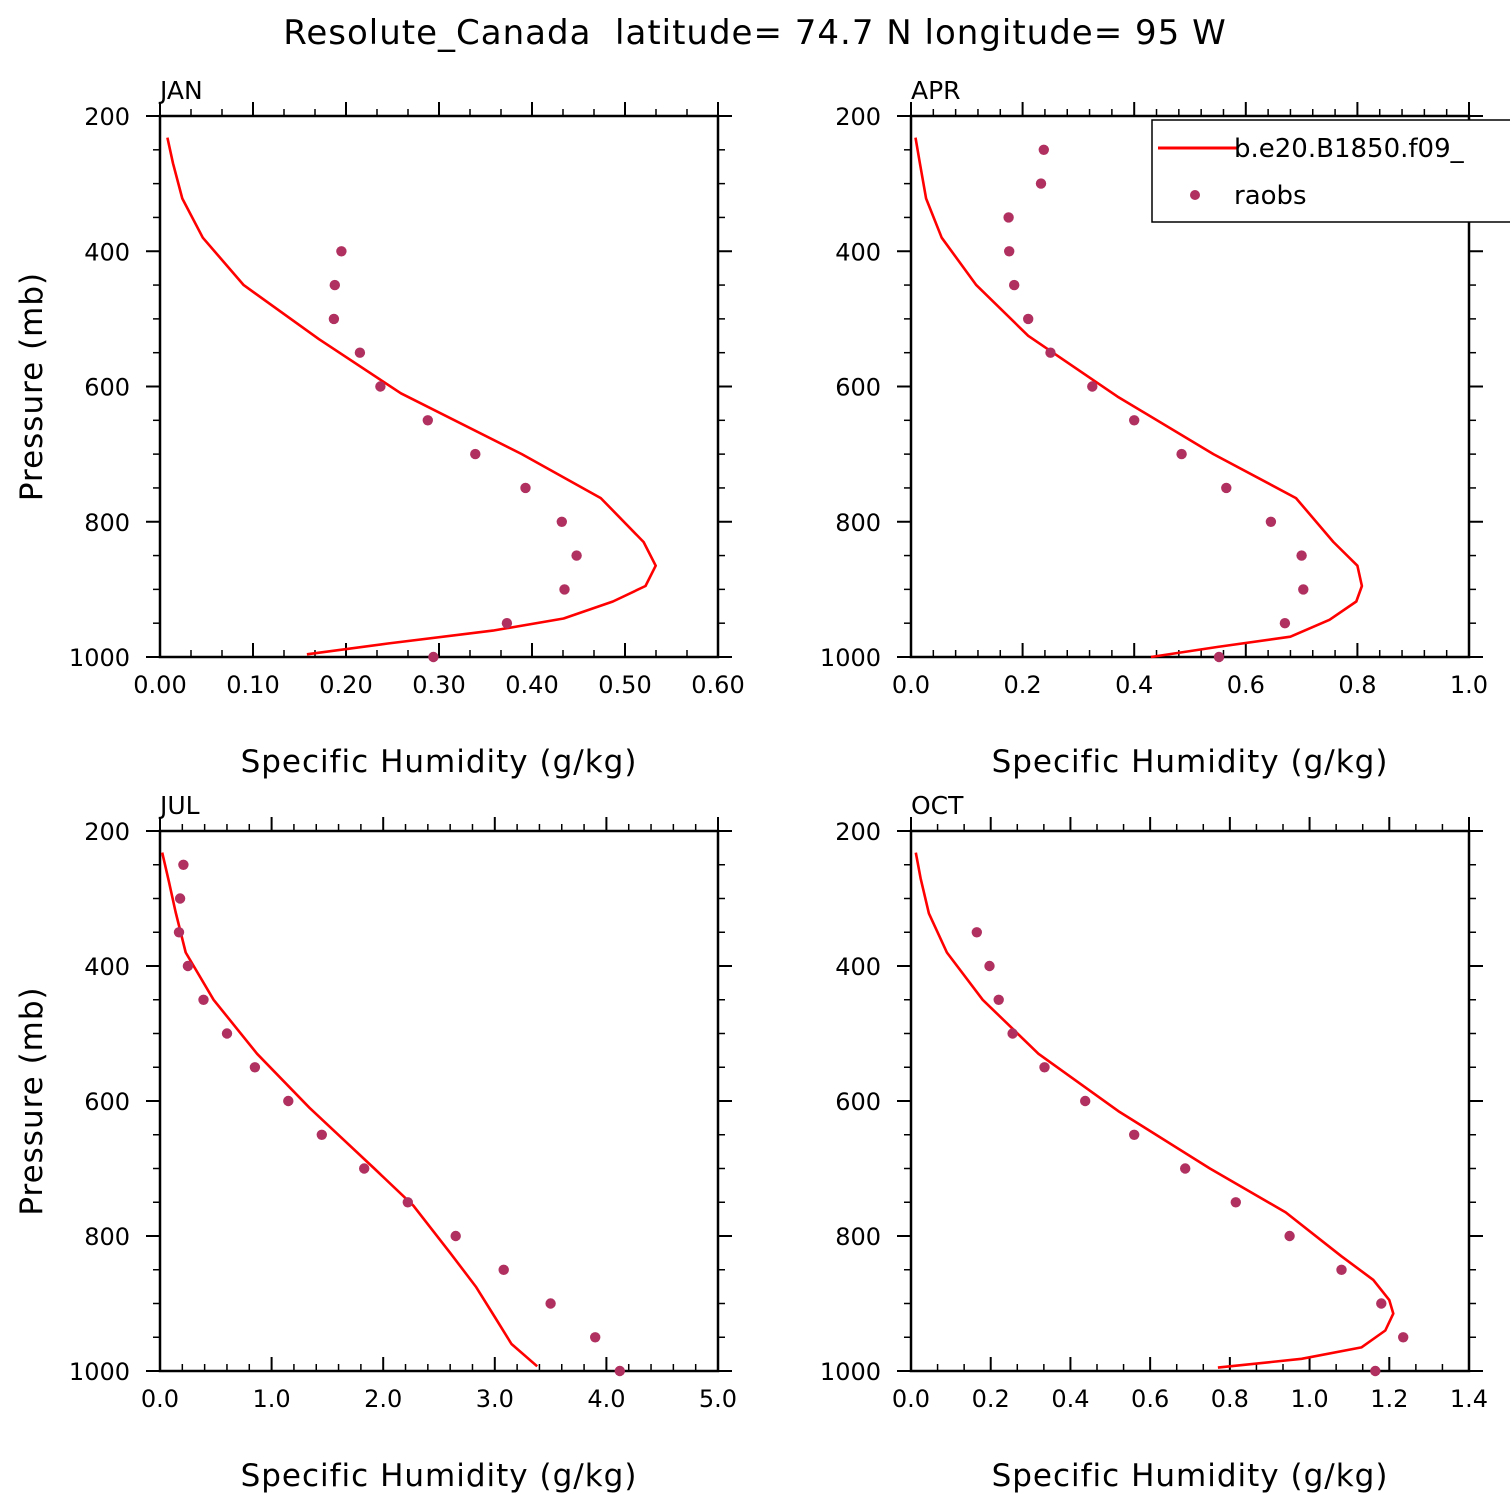  What do you see at coordinates (606, 1399) in the screenshot?
I see `x-tick-label: 4.0` at bounding box center [606, 1399].